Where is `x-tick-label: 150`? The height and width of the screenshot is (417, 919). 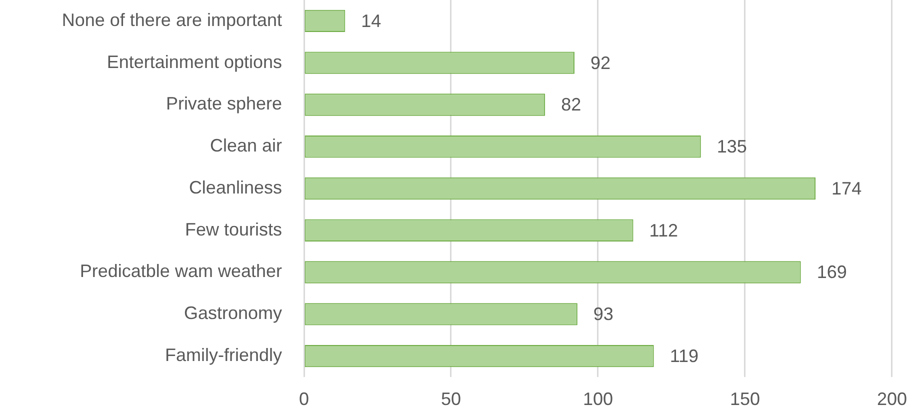
x-tick-label: 150 is located at coordinates (745, 398).